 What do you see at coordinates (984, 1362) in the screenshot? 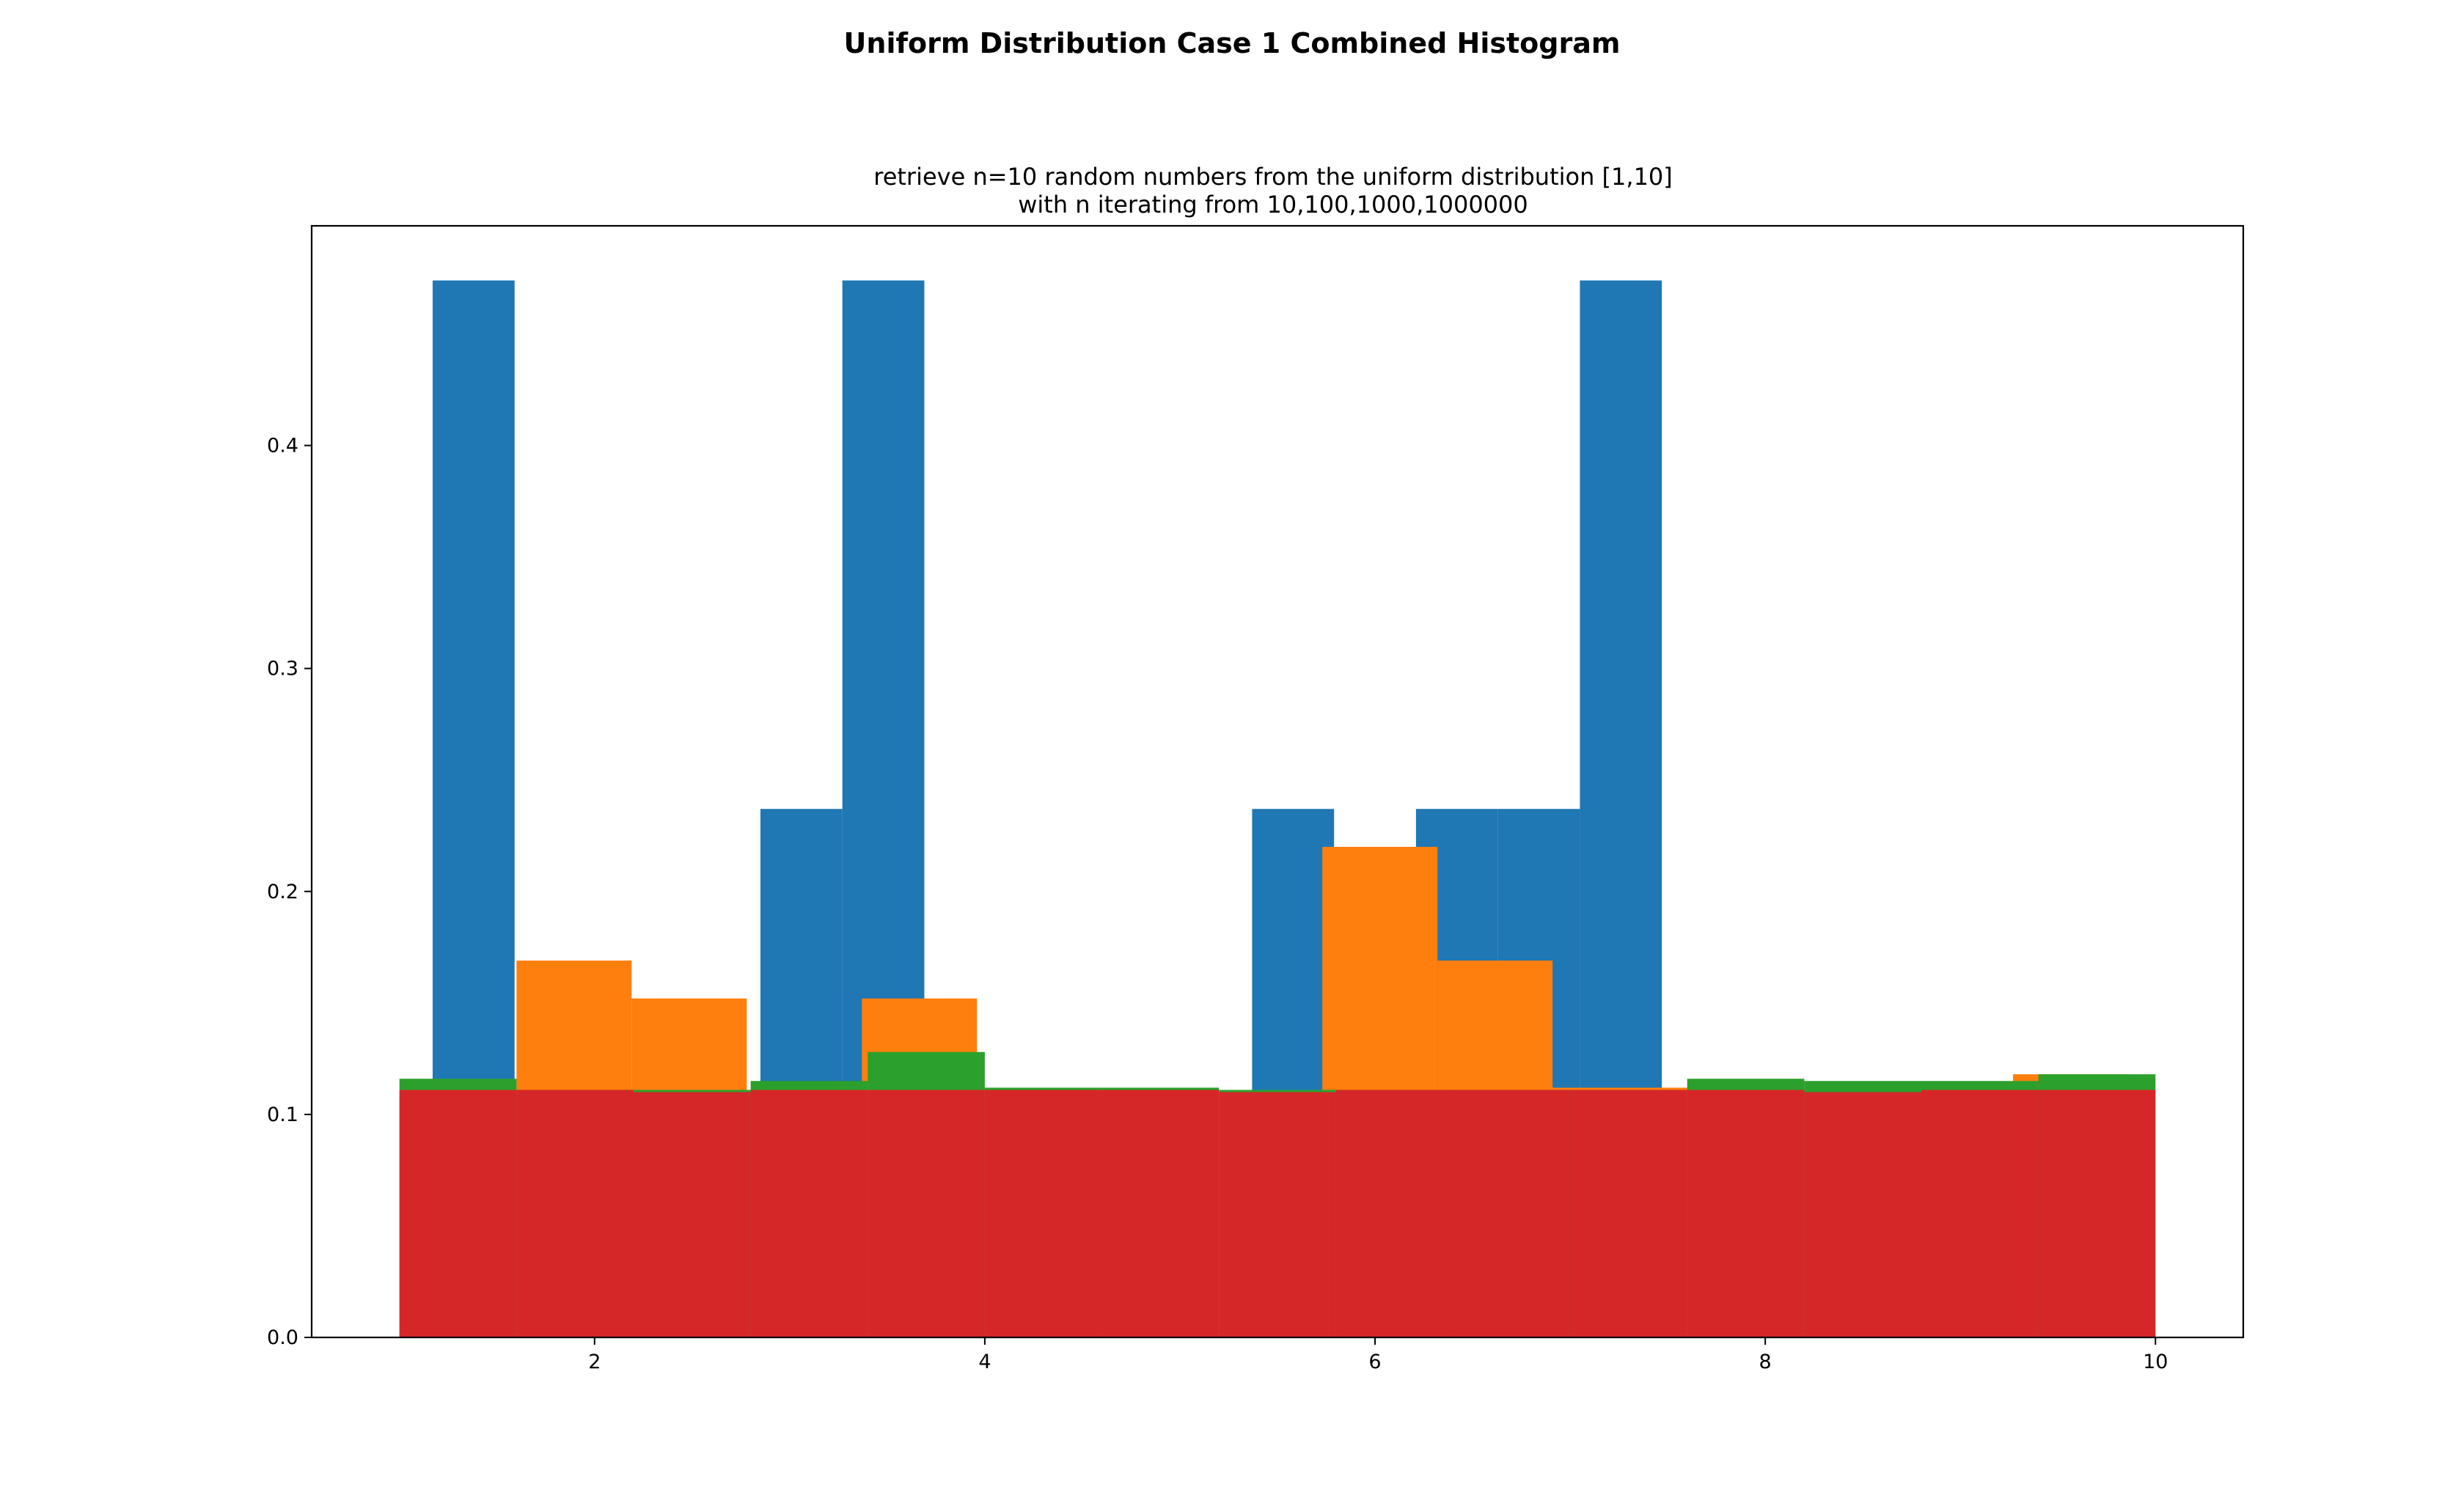
I see `x-tick-label: 4` at bounding box center [984, 1362].